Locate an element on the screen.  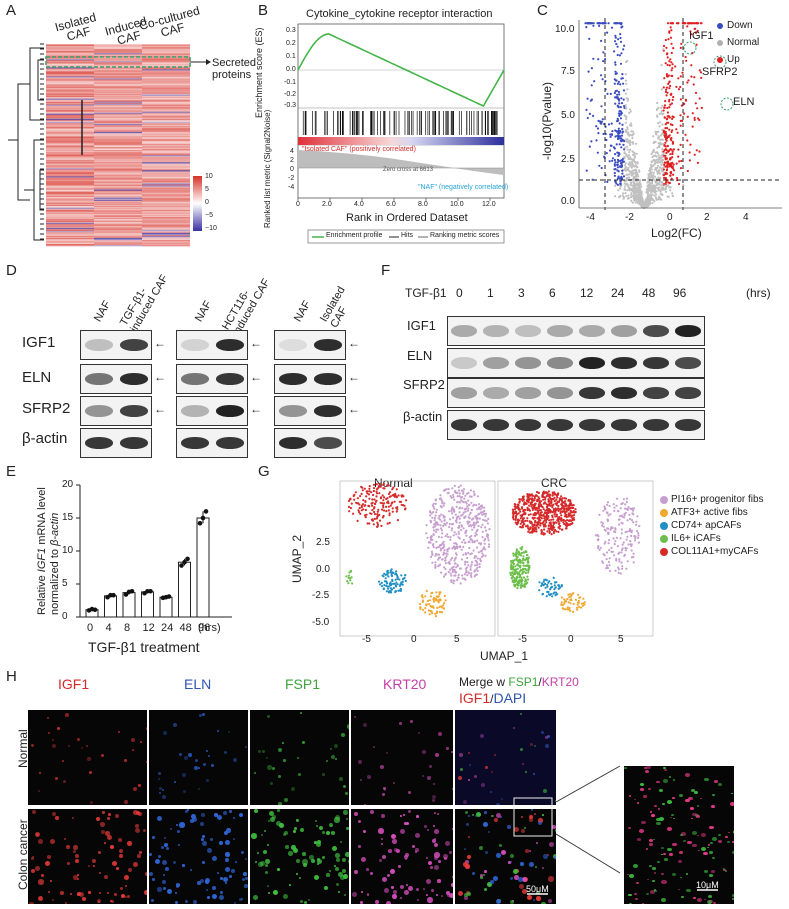
rank-tick: -2 is located at coordinates (291, 178).